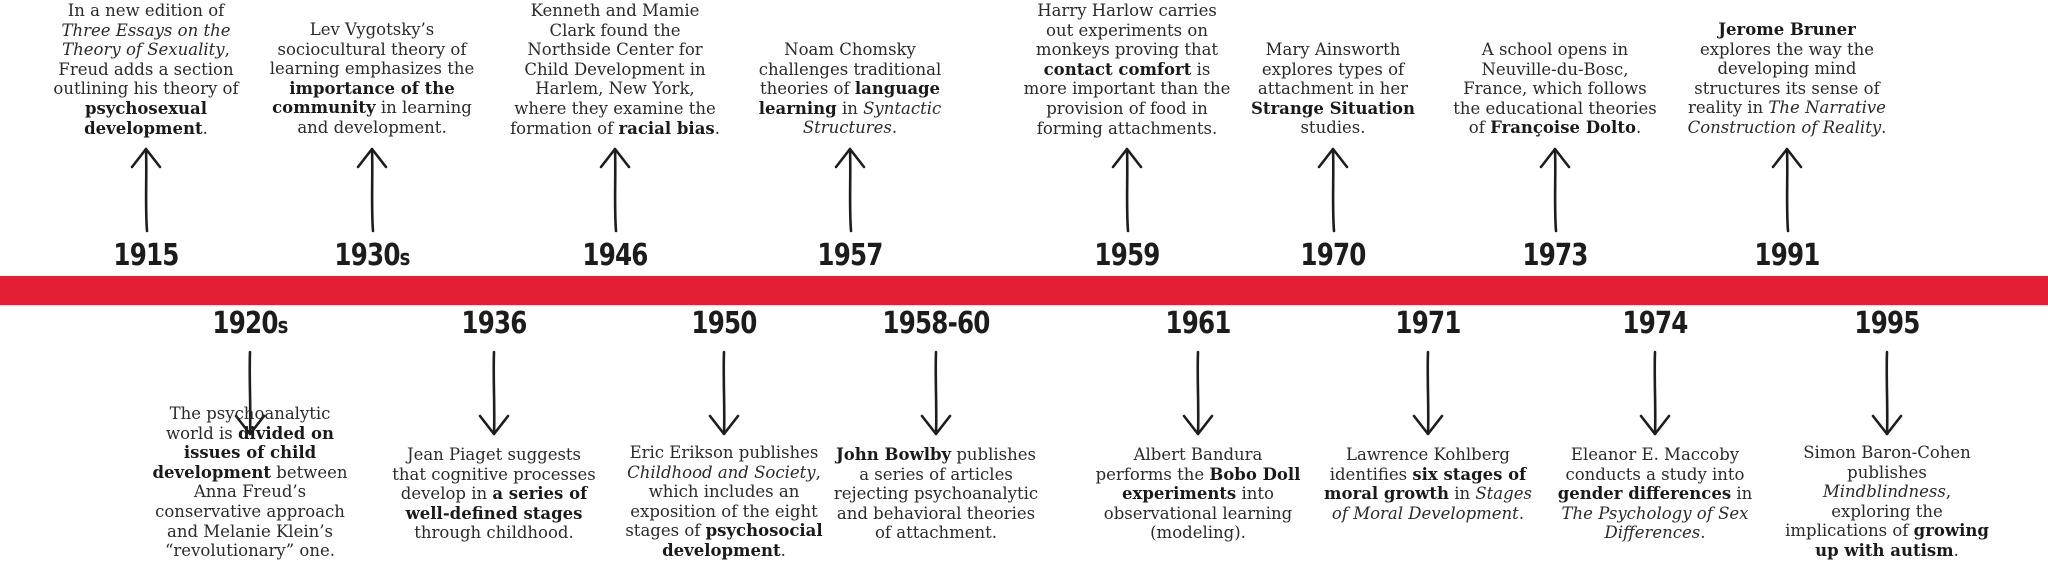  I want to click on year-label: 1958-60, so click(936, 323).